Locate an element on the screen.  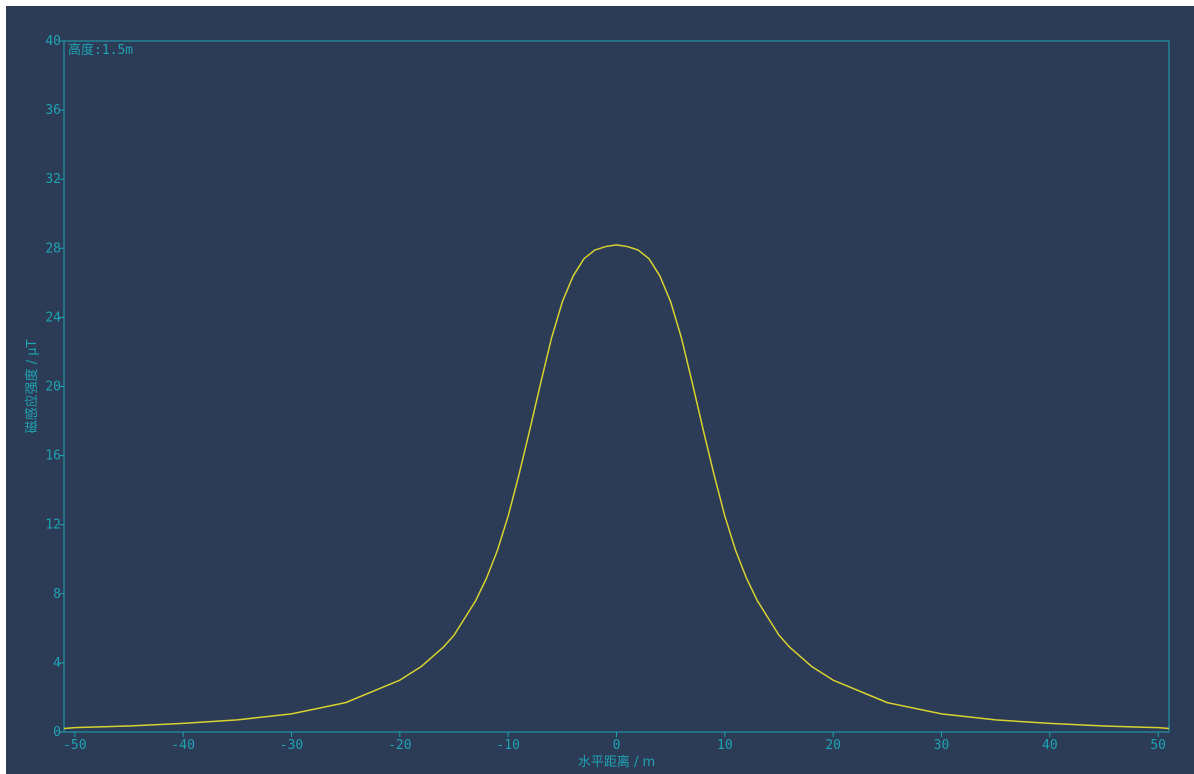
x-tick-label: 0 is located at coordinates (617, 745).